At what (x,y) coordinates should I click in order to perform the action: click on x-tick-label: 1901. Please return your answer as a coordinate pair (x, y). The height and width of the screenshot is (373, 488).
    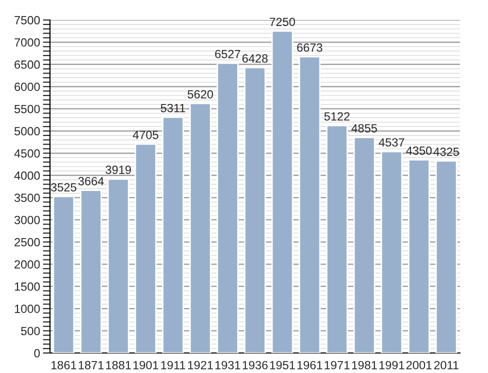
    Looking at the image, I should click on (145, 365).